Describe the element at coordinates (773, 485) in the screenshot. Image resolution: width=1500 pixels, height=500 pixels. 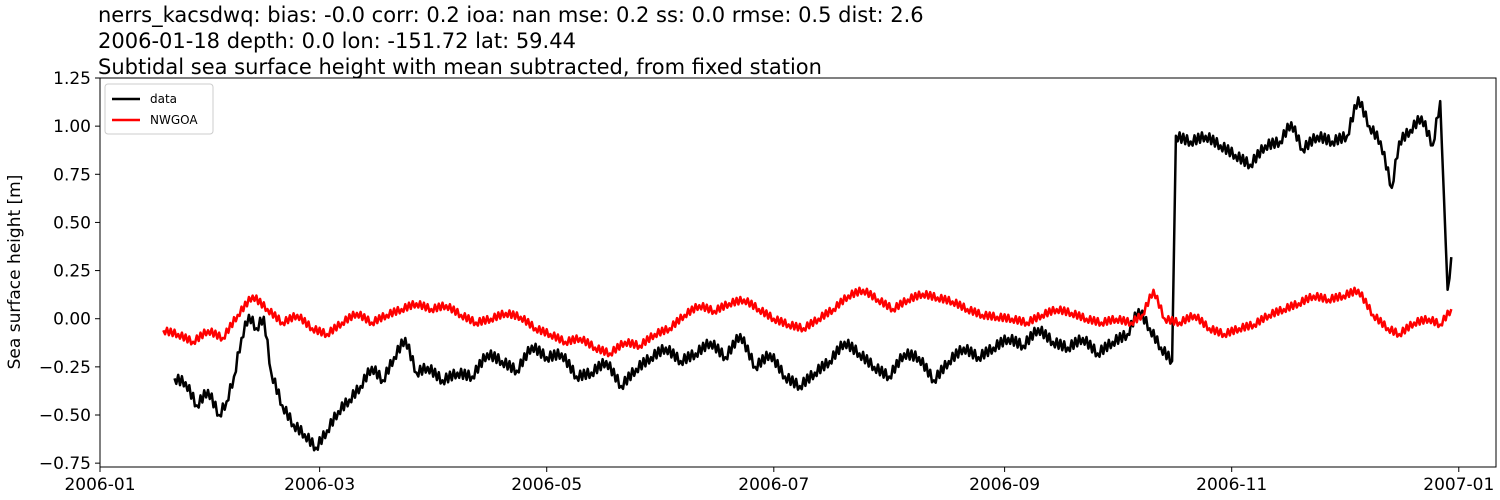
I see `x-tick-label: 2006-07` at that location.